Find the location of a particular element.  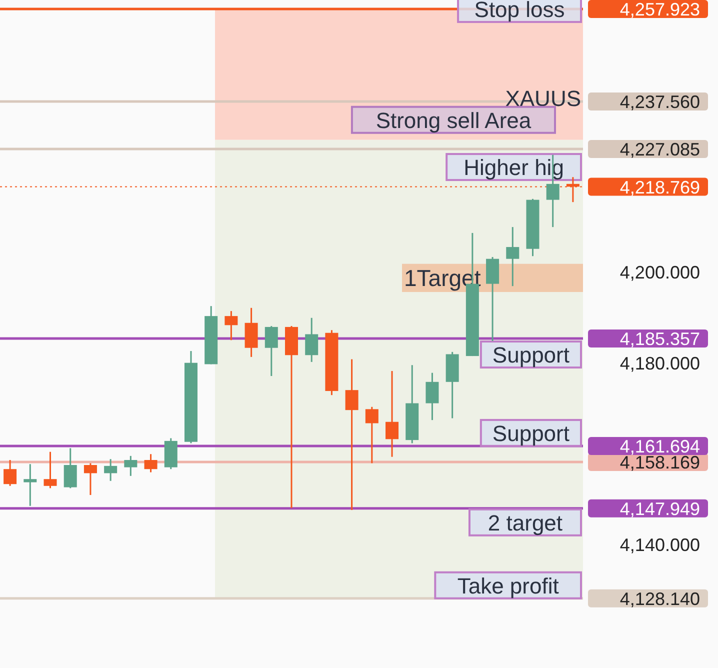

y-tick-label: 4,200.000 is located at coordinates (660, 272).